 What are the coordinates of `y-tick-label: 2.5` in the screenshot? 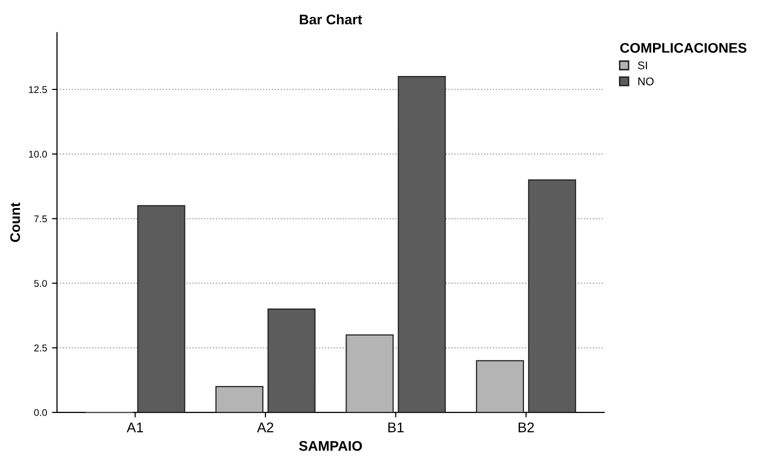 It's located at (40, 348).